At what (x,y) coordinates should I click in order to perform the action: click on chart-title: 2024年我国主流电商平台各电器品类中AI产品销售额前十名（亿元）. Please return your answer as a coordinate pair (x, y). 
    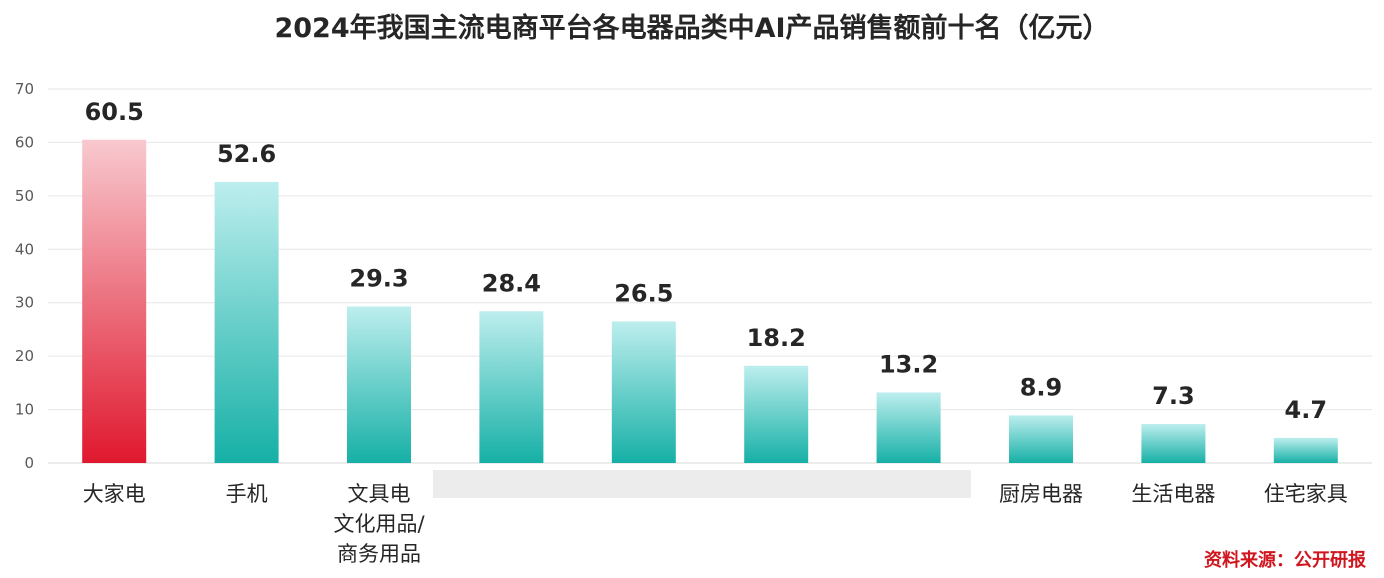
    Looking at the image, I should click on (691, 28).